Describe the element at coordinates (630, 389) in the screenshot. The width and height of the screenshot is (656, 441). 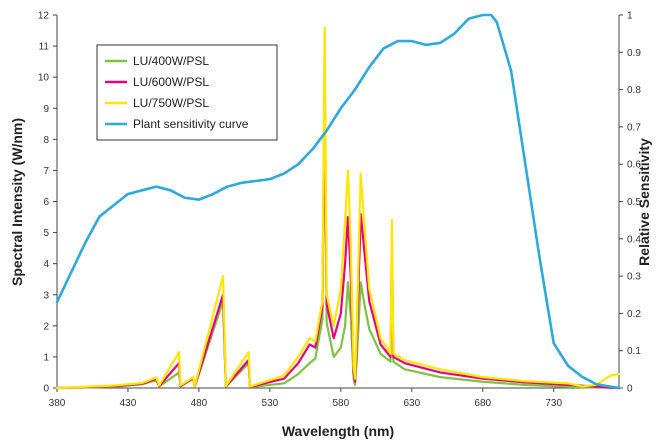
I see `y2-tick-label: 0` at that location.